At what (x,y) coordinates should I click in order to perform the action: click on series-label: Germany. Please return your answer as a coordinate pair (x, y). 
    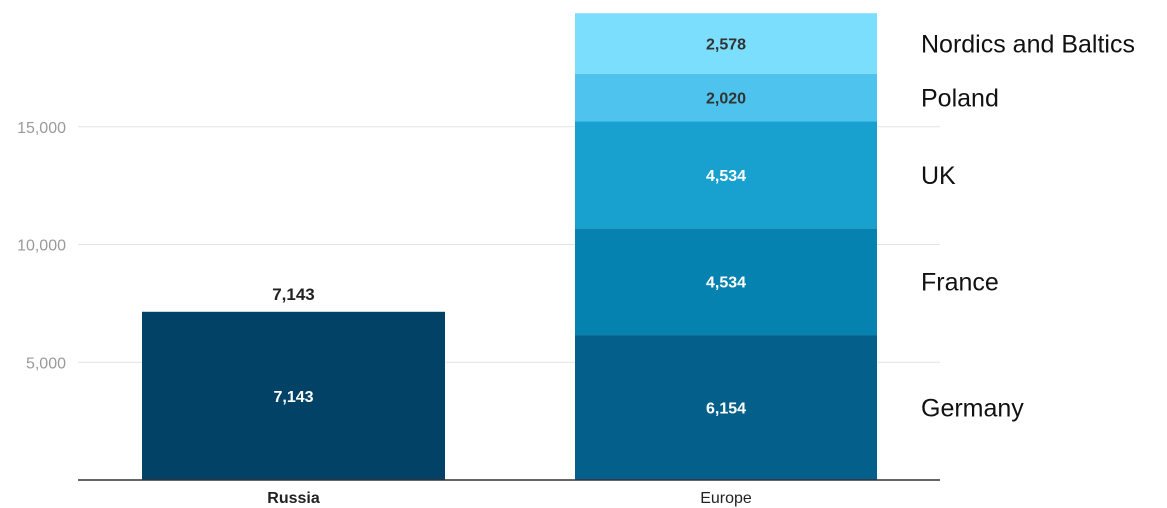
    Looking at the image, I should click on (972, 409).